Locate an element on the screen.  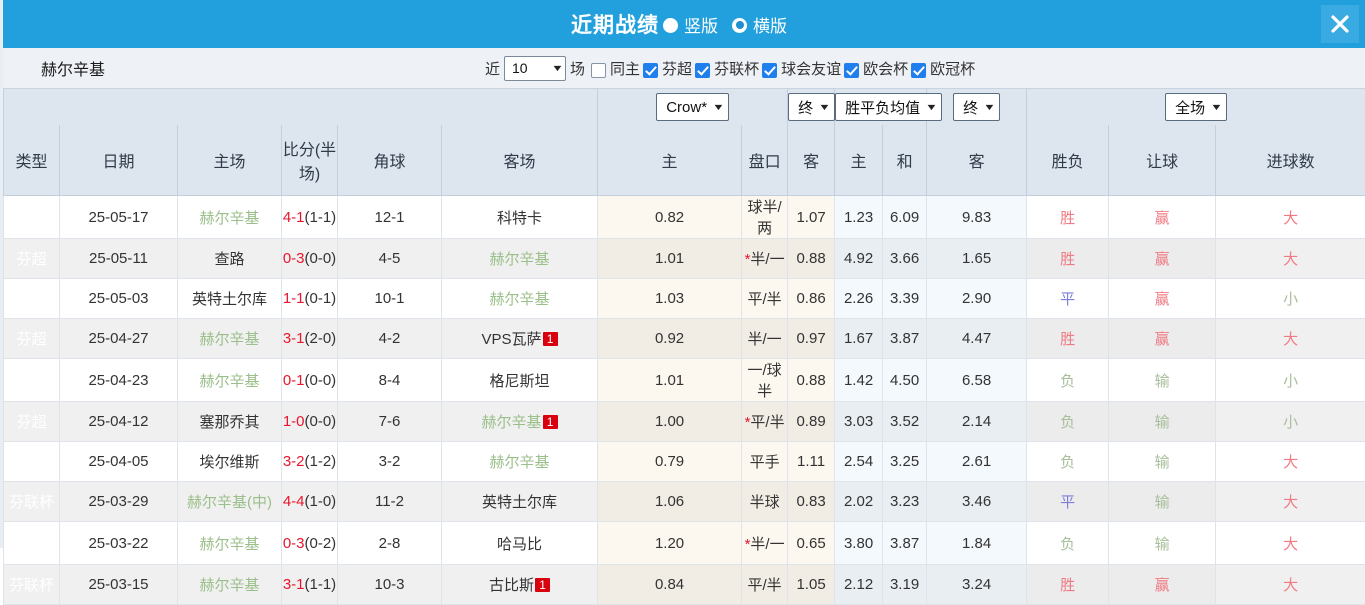
cell-hc-home: 0.92 is located at coordinates (670, 339).